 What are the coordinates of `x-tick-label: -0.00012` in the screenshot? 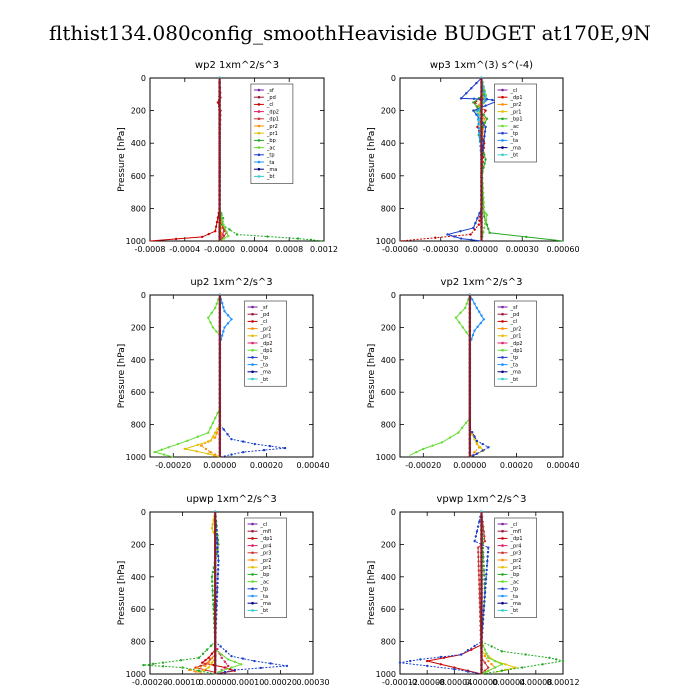 It's located at (400, 682).